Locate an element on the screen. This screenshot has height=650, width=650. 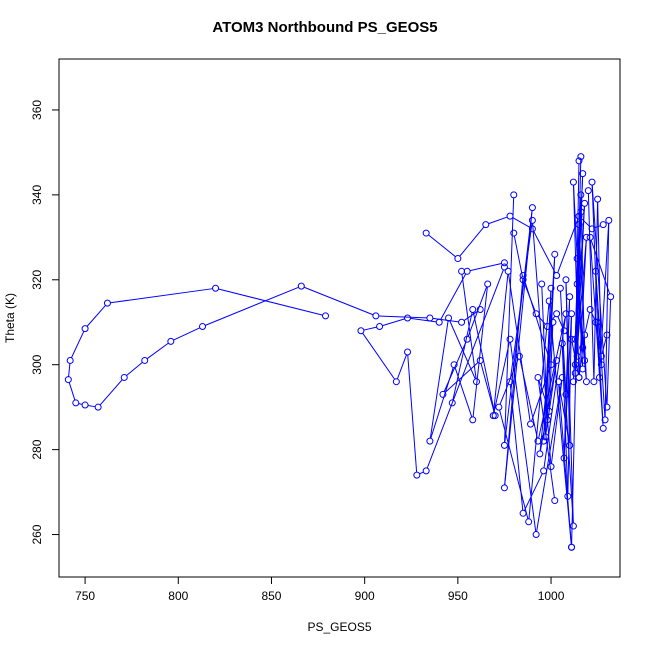
y-axis-label: Theta (K) is located at coordinates (10, 318).